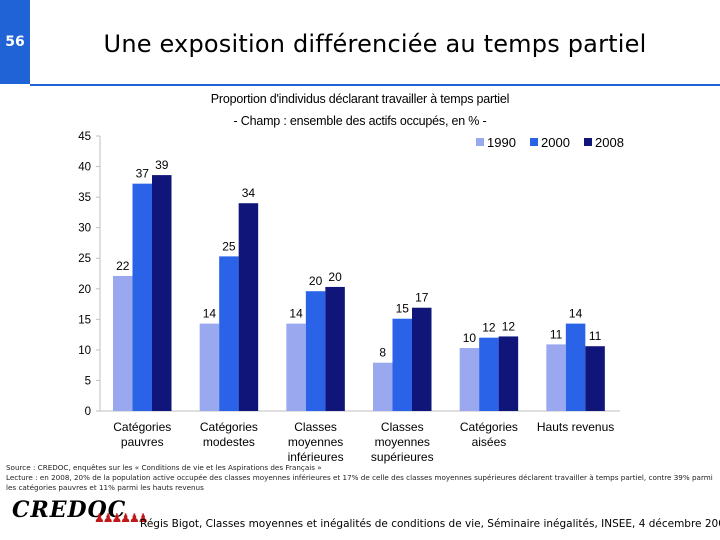  Describe the element at coordinates (229, 434) in the screenshot. I see `category-label: Catégories modestes` at that location.